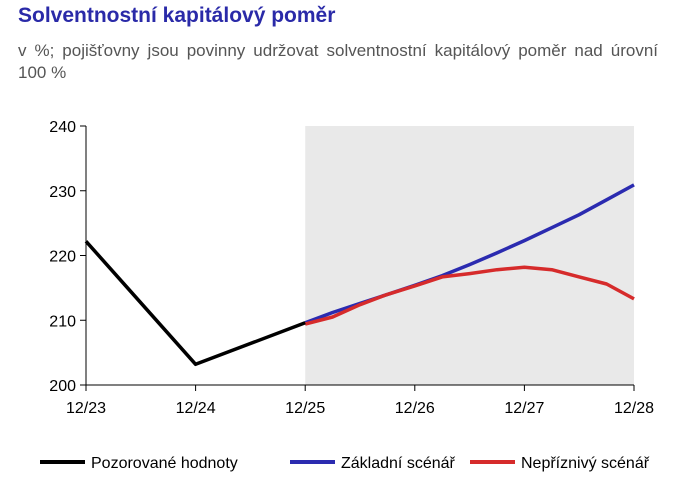 This screenshot has height=486, width=674. I want to click on x-tick-label: 12/27, so click(524, 408).